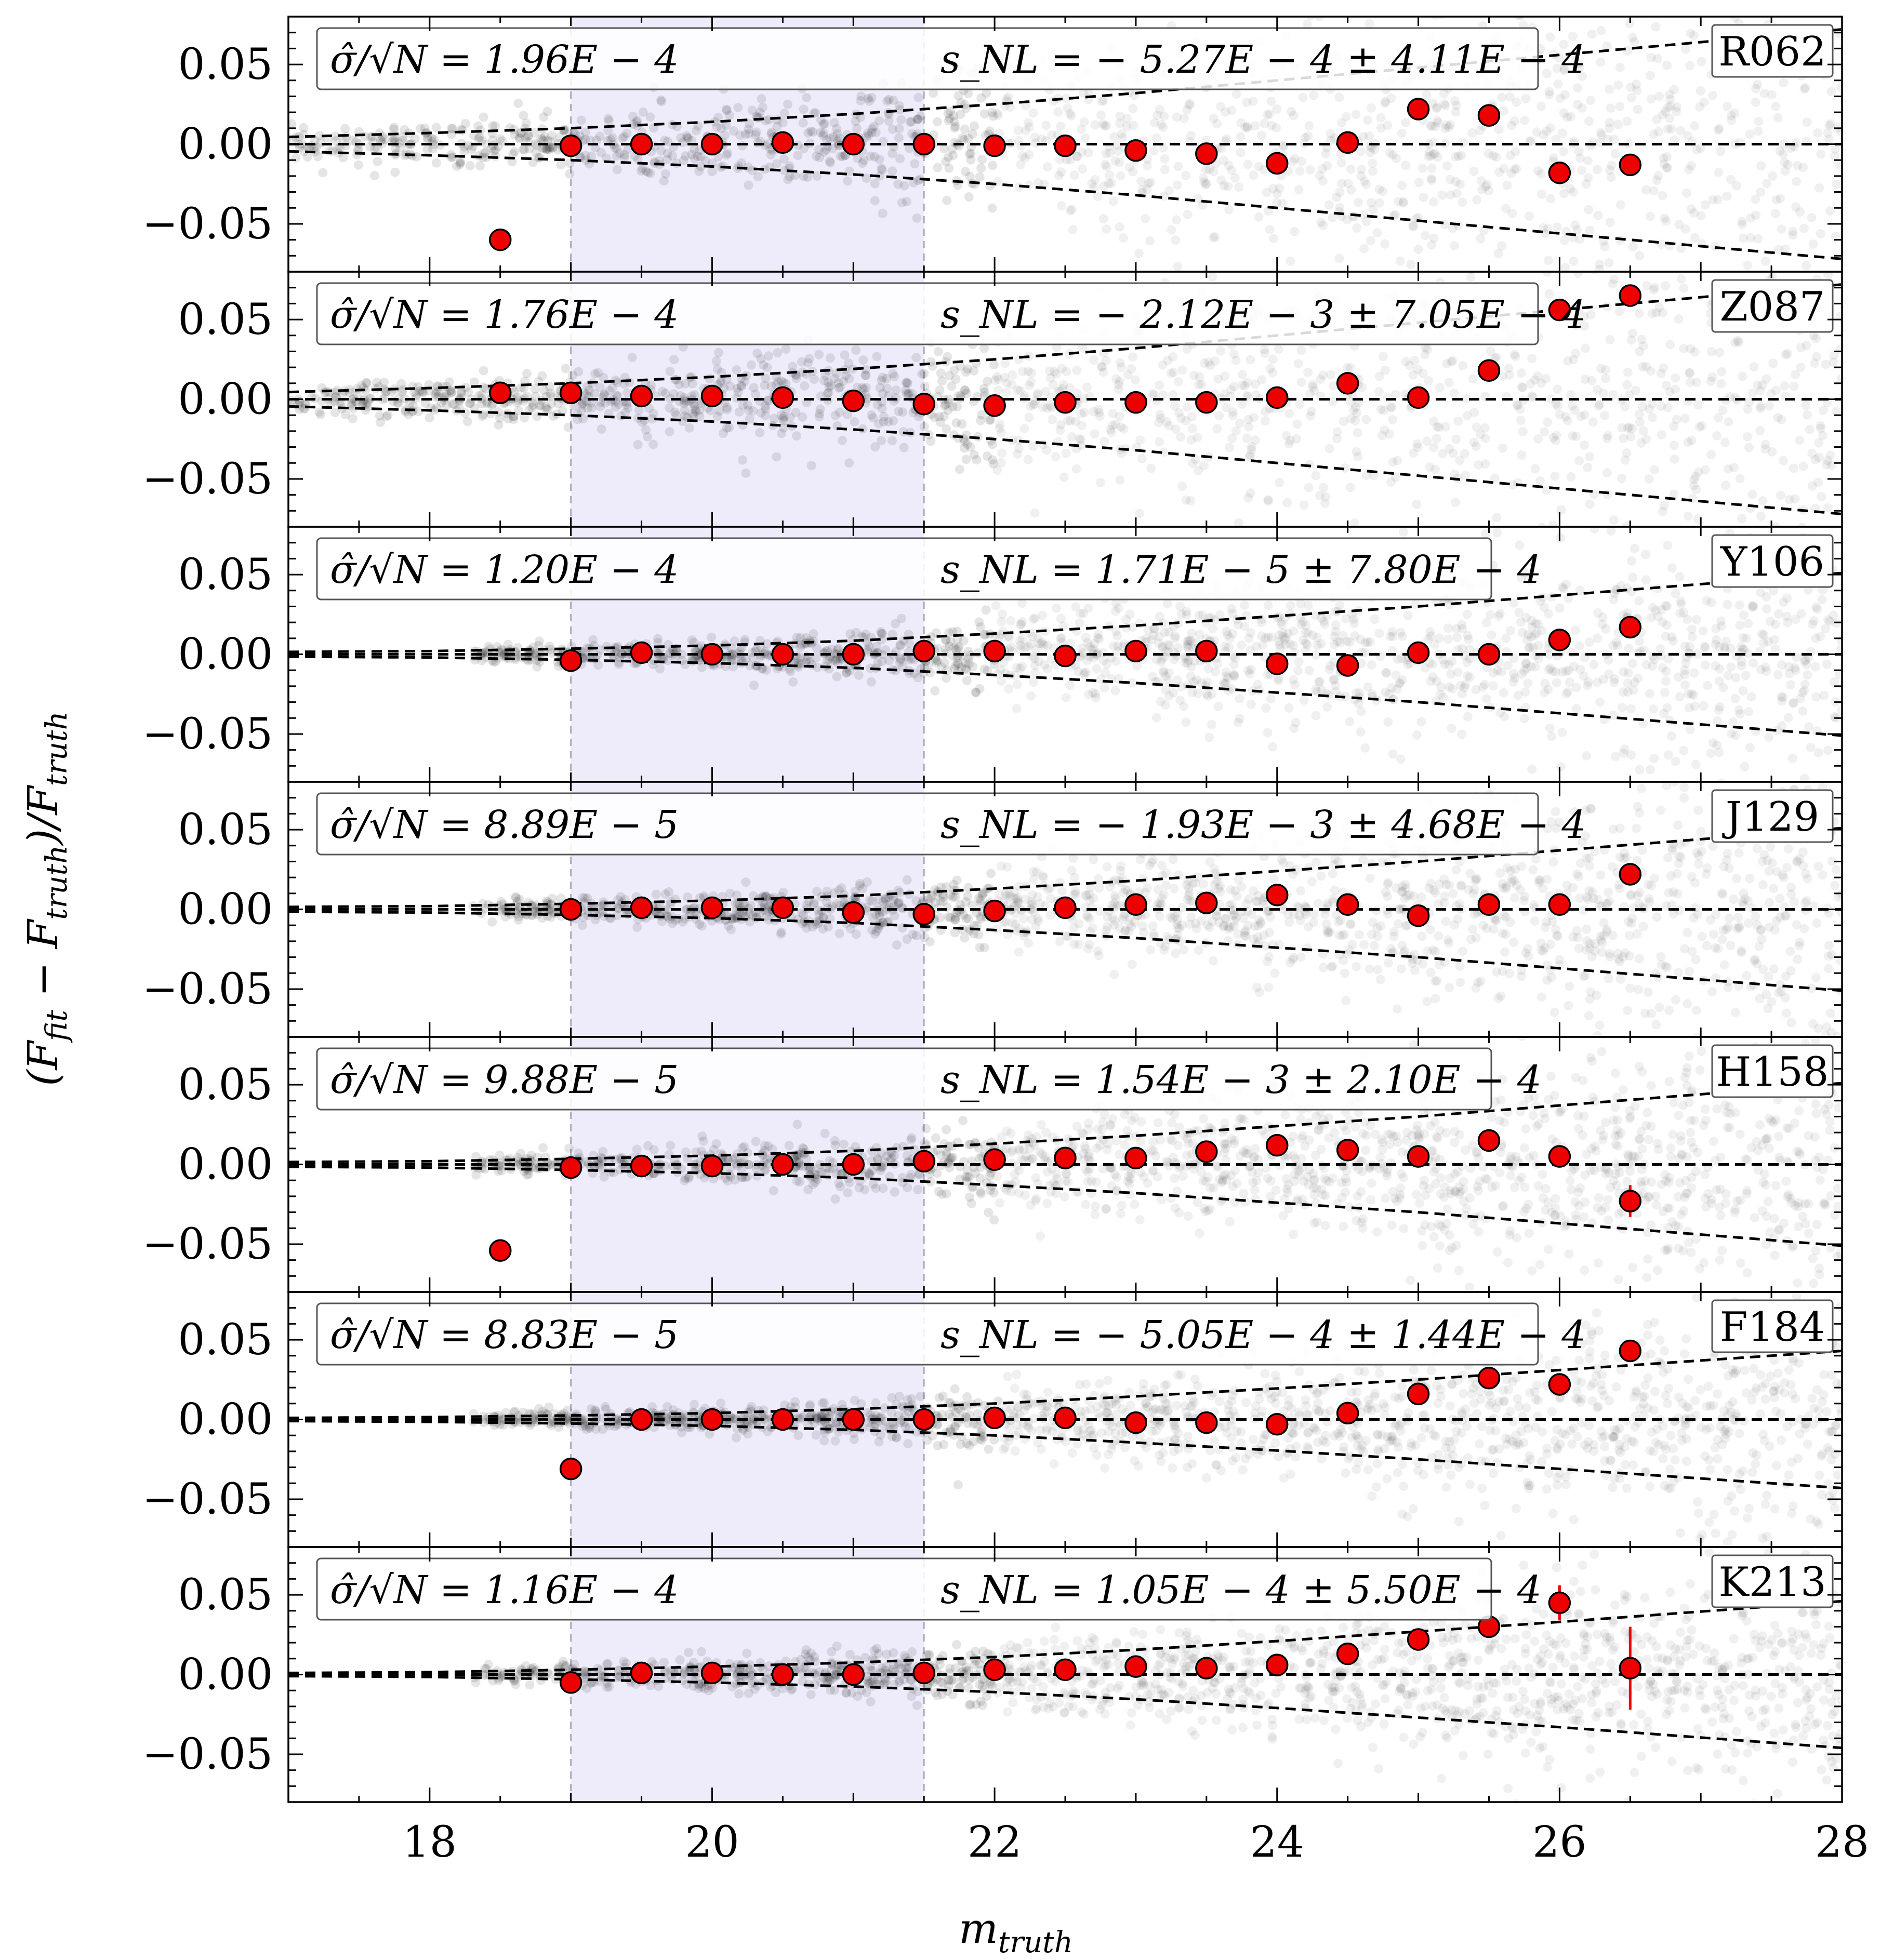  Describe the element at coordinates (1065, 83) in the screenshot. I see `envelope-upper` at that location.